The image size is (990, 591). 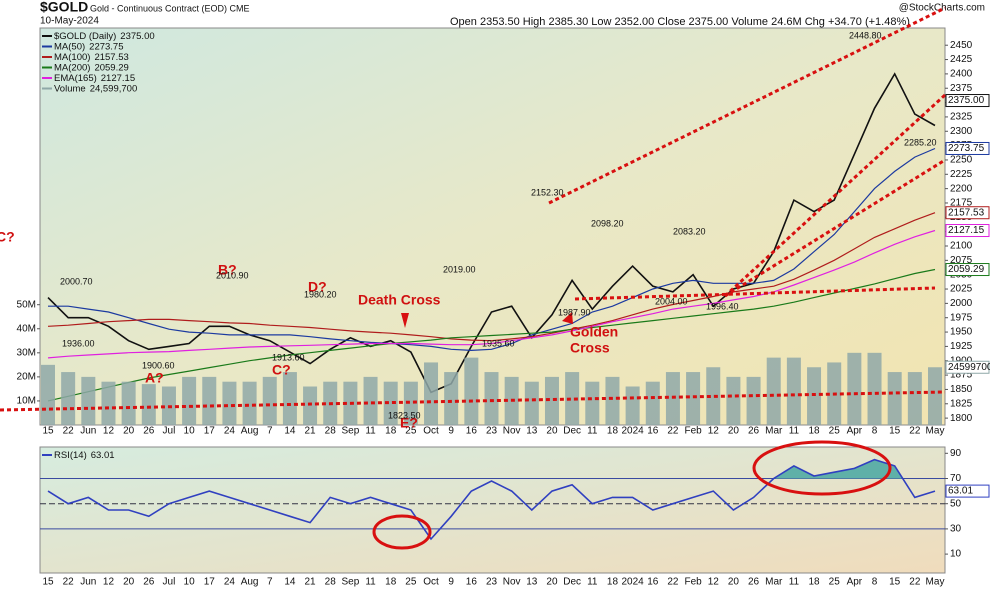 What do you see at coordinates (459, 269) in the screenshot?
I see `price-label: 2019.00` at bounding box center [459, 269].